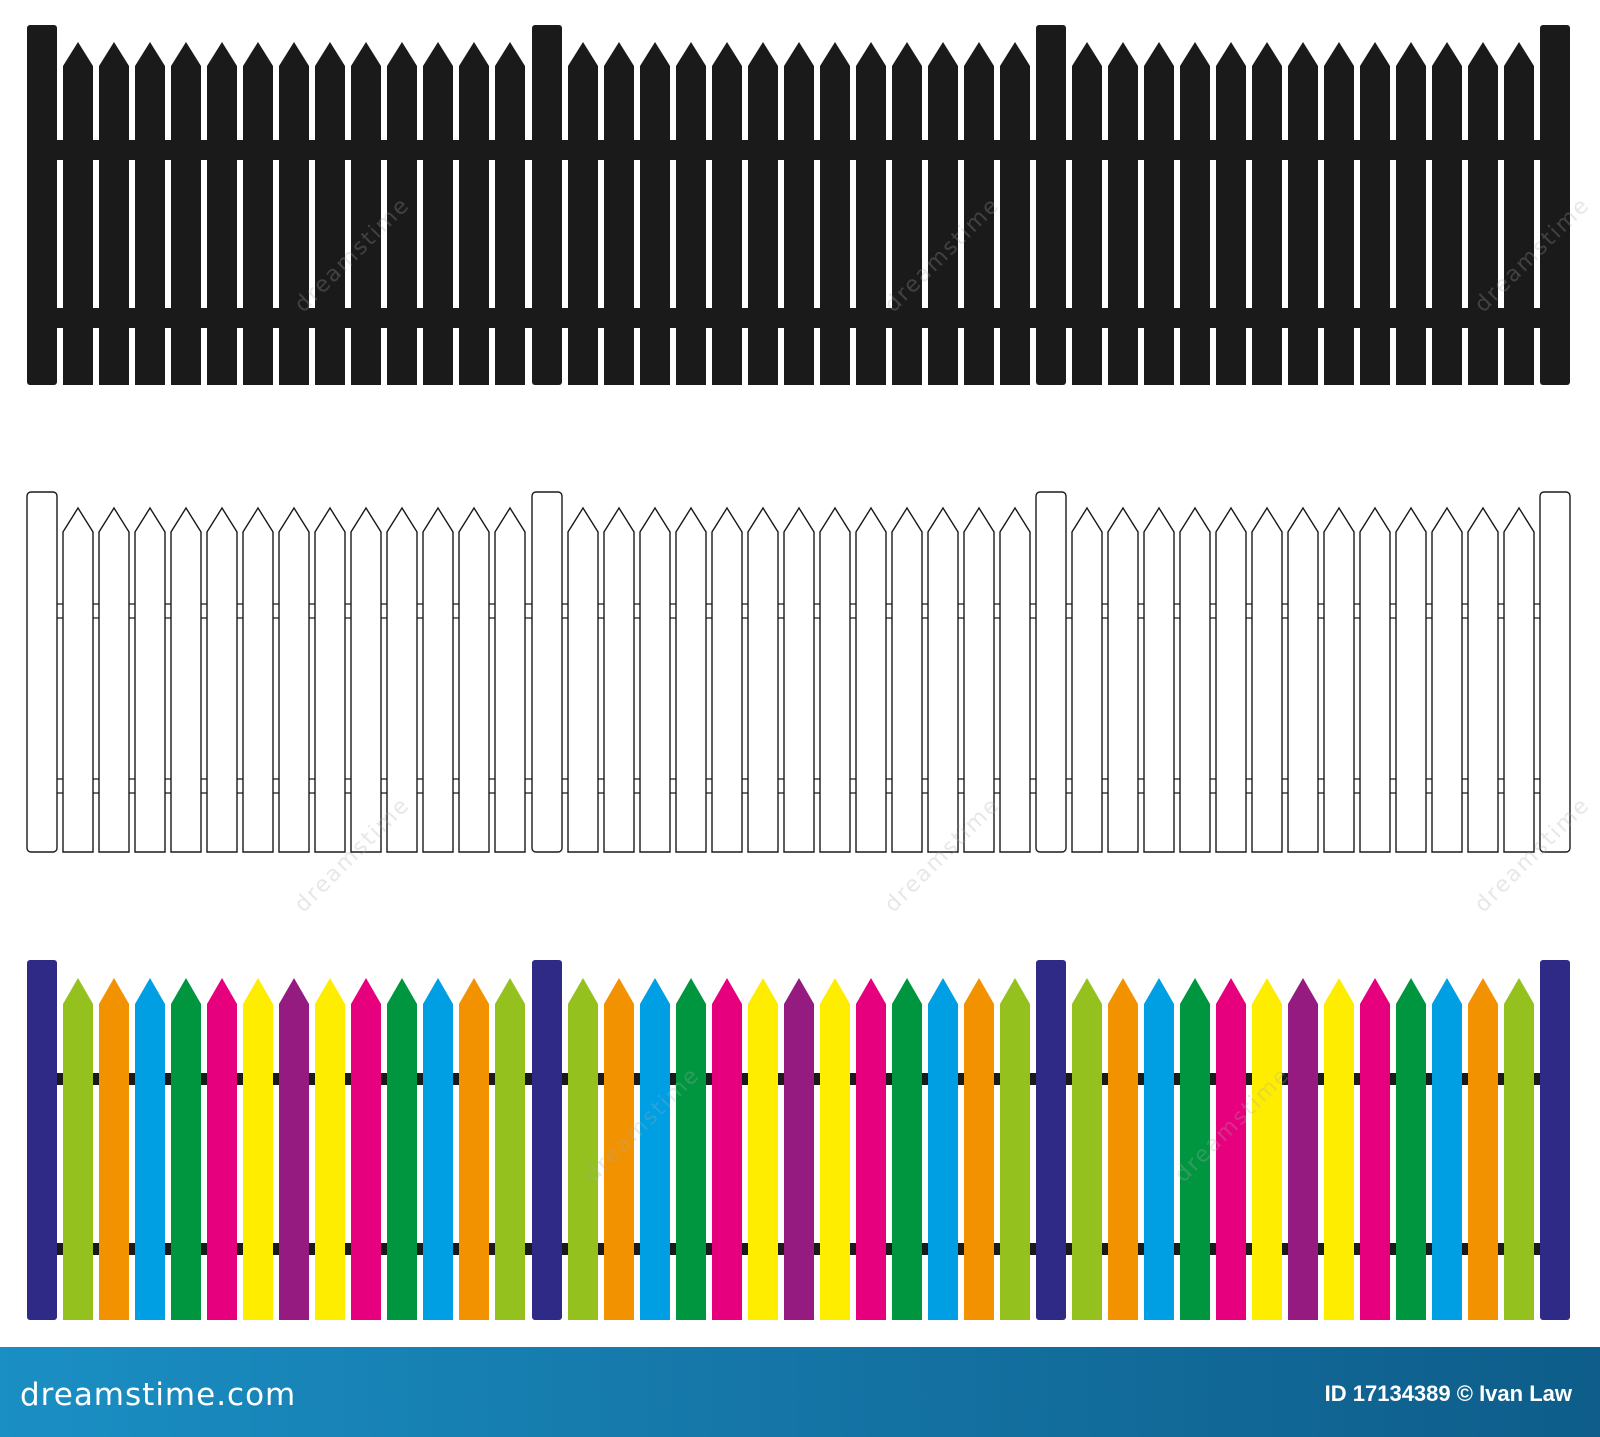 Image resolution: width=1600 pixels, height=1437 pixels. I want to click on image-id-credit: ID 17134389 © Ivan Law, so click(1448, 1393).